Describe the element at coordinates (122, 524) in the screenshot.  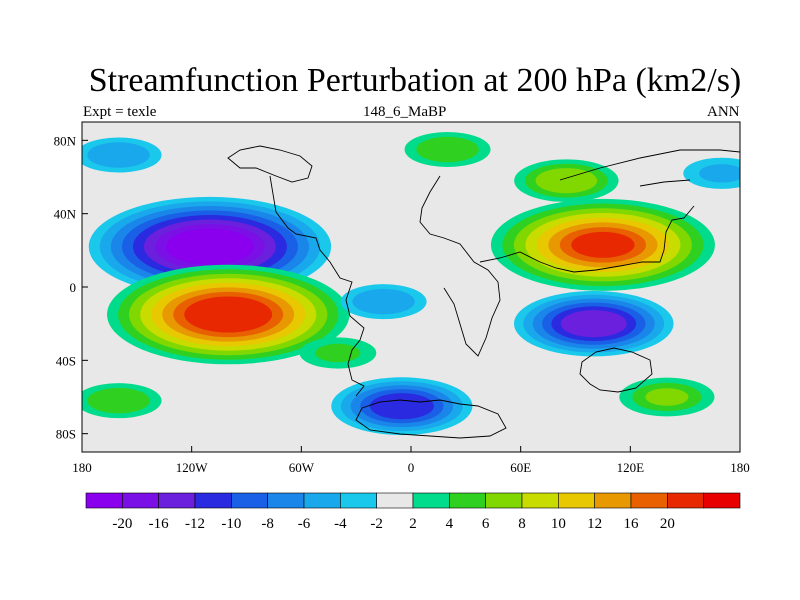
I see `colorbar-label: -20` at that location.